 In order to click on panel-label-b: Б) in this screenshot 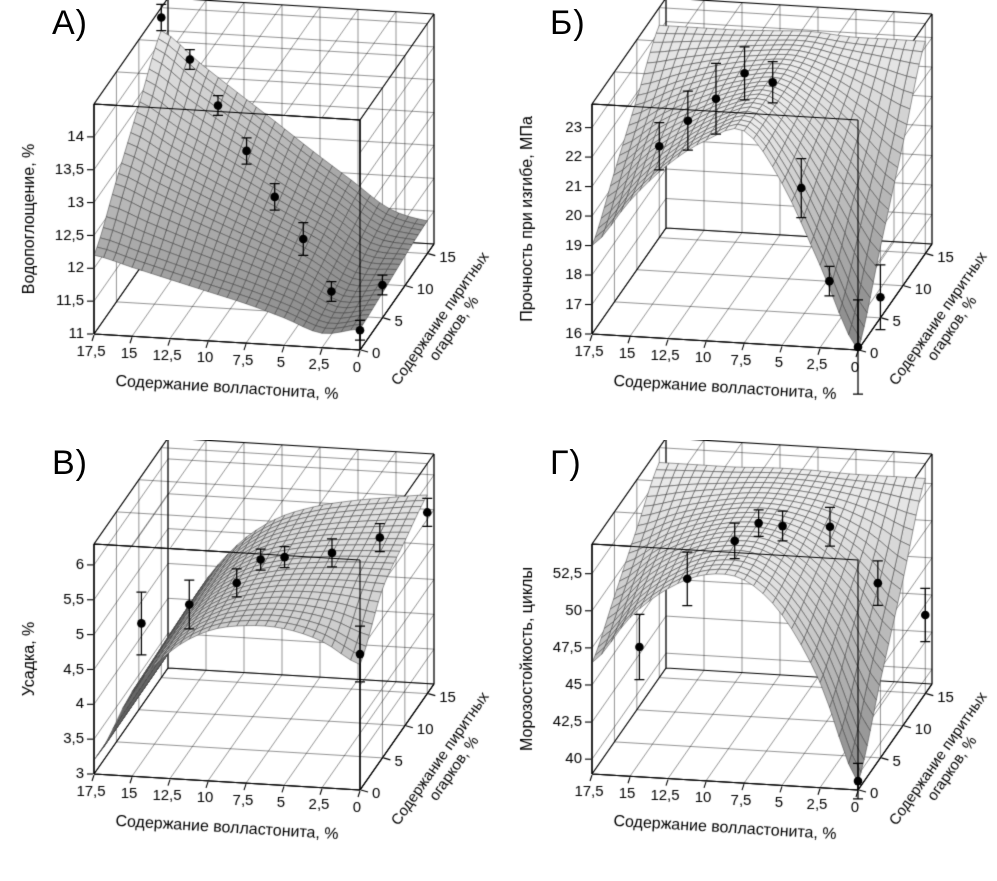, I will do `click(568, 23)`.